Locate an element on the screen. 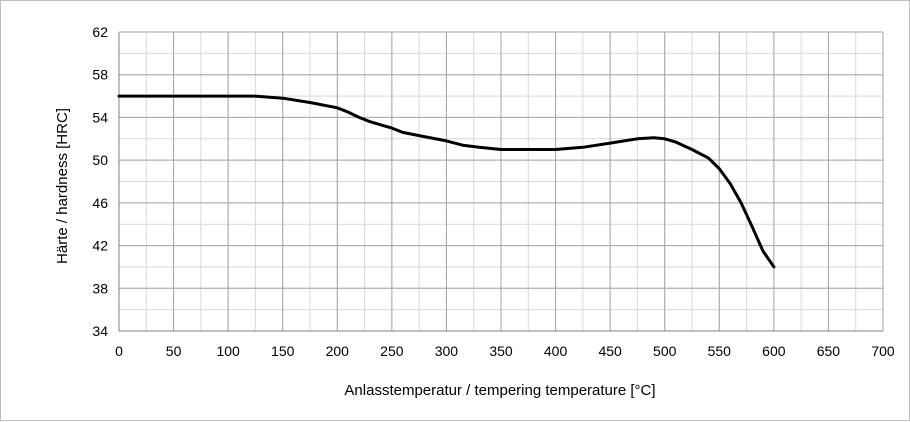 The image size is (910, 422). x-tick-label: 300 is located at coordinates (447, 351).